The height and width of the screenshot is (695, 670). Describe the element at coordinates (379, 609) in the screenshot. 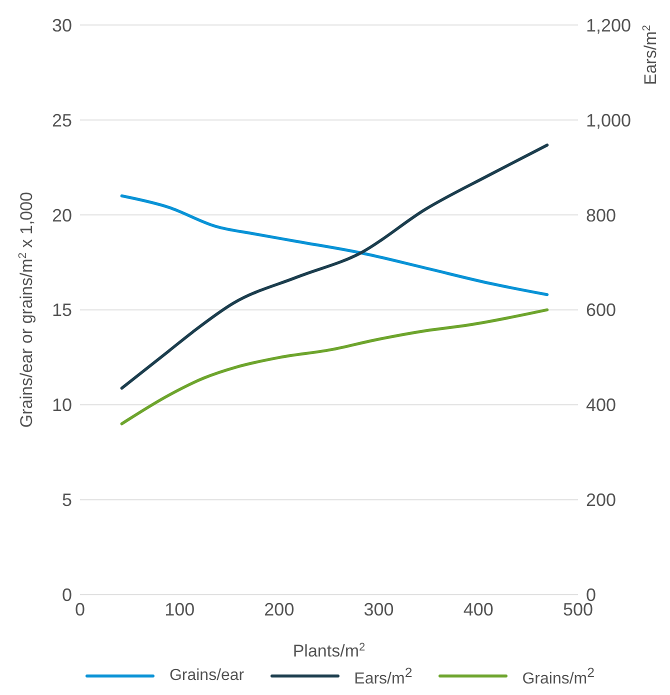

I see `x-tick-label: 300` at that location.